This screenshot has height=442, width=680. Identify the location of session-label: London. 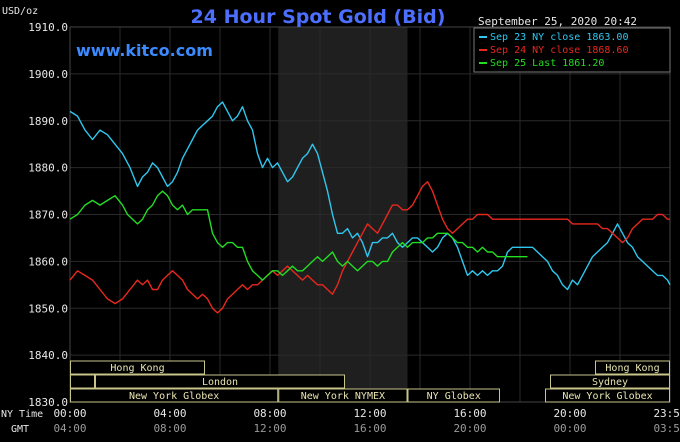
(220, 382).